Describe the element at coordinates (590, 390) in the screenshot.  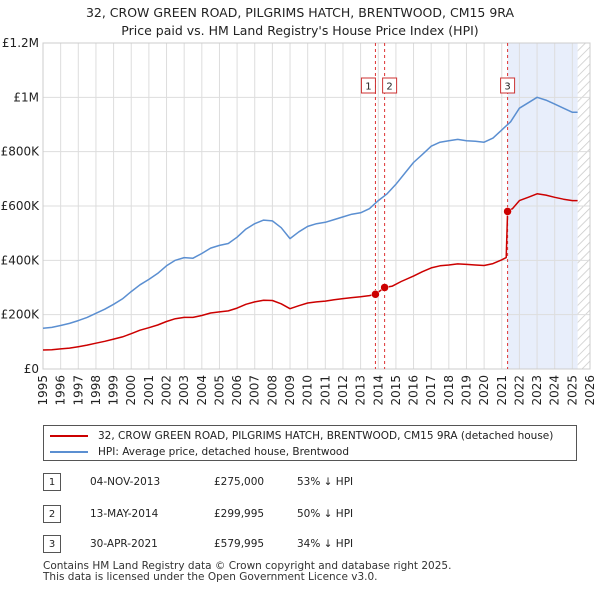
I see `x-tick-label: 2026` at that location.